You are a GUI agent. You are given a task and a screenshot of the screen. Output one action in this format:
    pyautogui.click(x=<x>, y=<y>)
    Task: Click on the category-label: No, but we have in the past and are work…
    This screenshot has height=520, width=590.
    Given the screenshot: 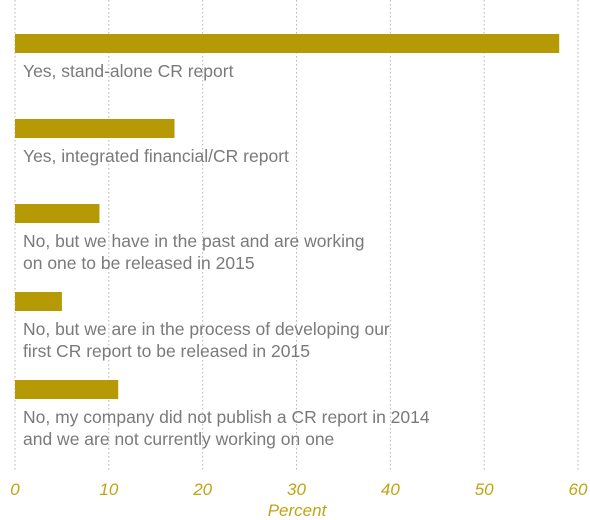 What is the action you would take?
    pyautogui.click(x=194, y=252)
    